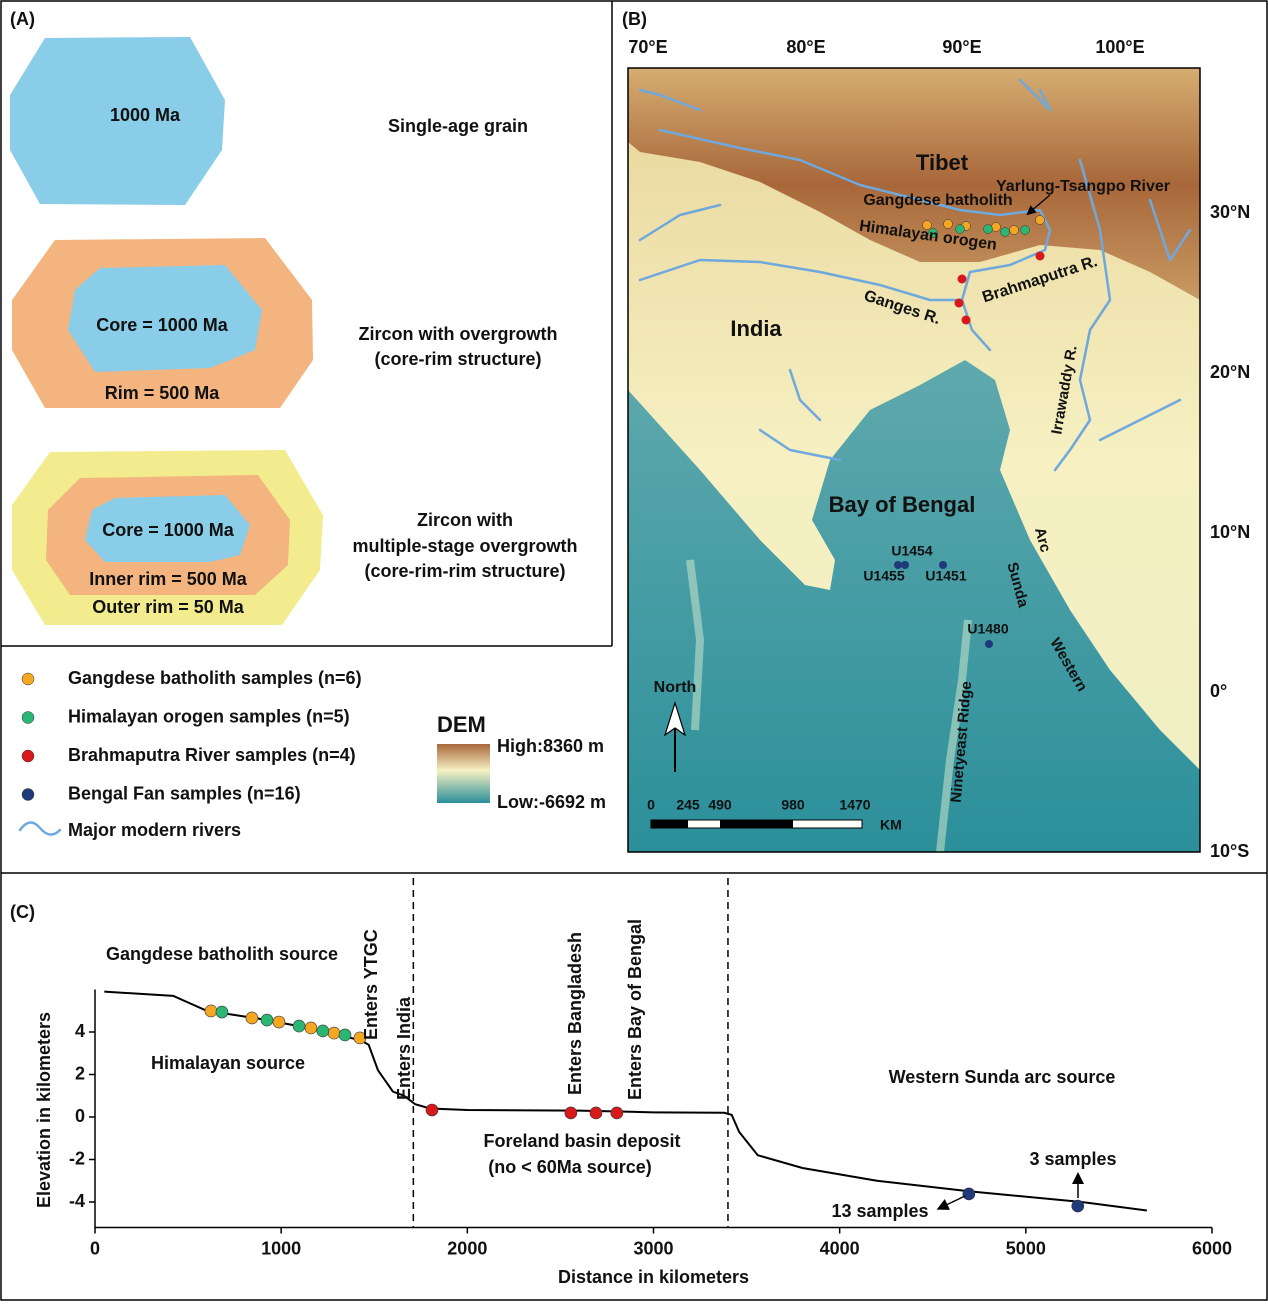 The height and width of the screenshot is (1306, 1268). I want to click on dem-title: DEM, so click(461, 724).